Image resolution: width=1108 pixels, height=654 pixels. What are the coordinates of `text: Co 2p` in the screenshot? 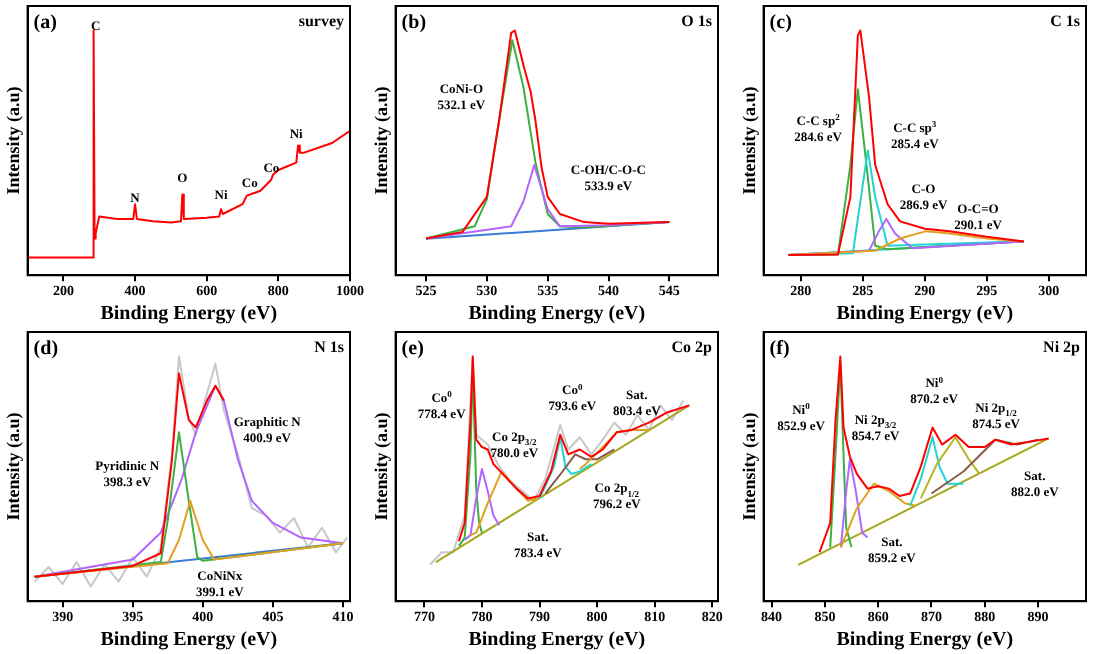 It's located at (692, 347).